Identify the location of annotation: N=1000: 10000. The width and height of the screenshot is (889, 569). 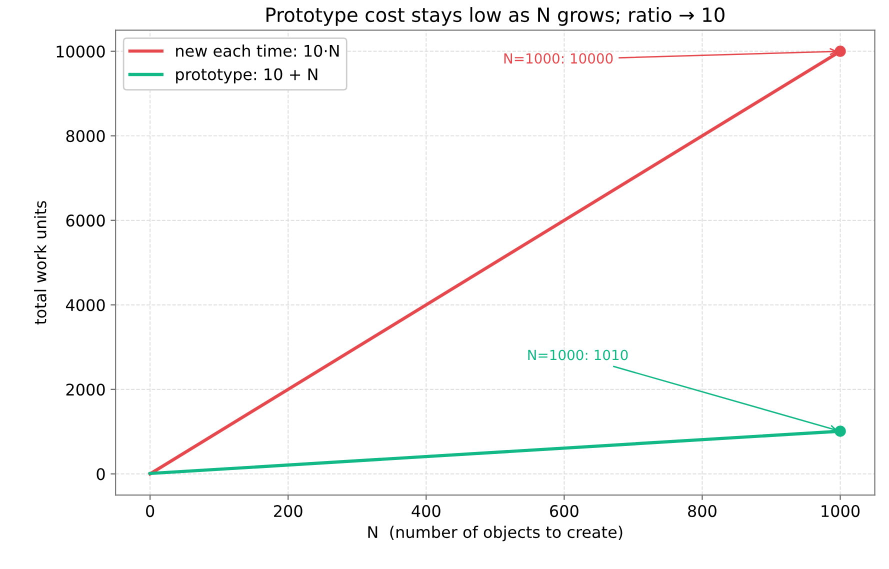
(558, 58).